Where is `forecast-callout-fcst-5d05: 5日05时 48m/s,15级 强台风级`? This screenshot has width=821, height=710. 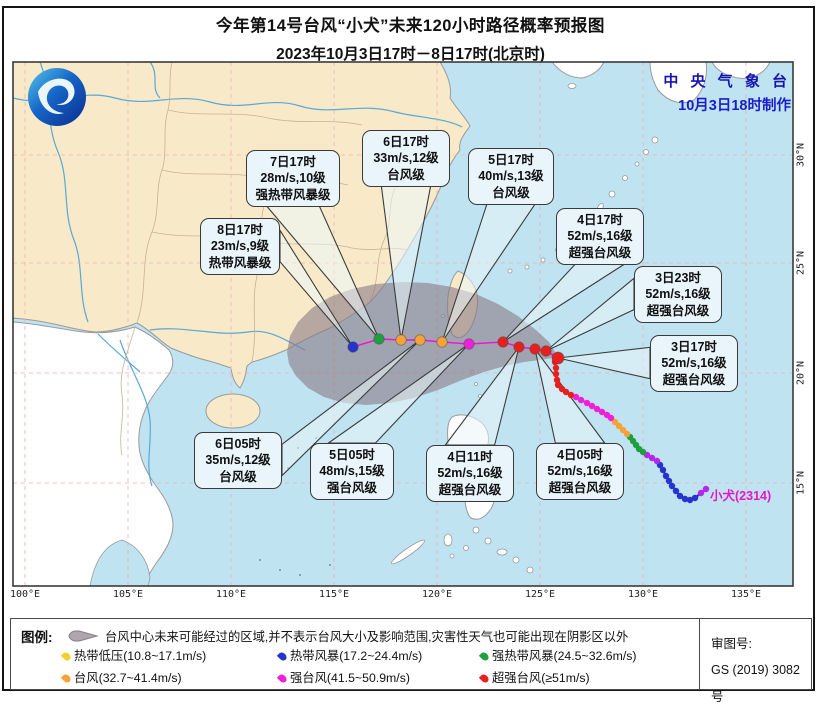
forecast-callout-fcst-5d05: 5日05时 48m/s,15级 强台风级 is located at coordinates (352, 471).